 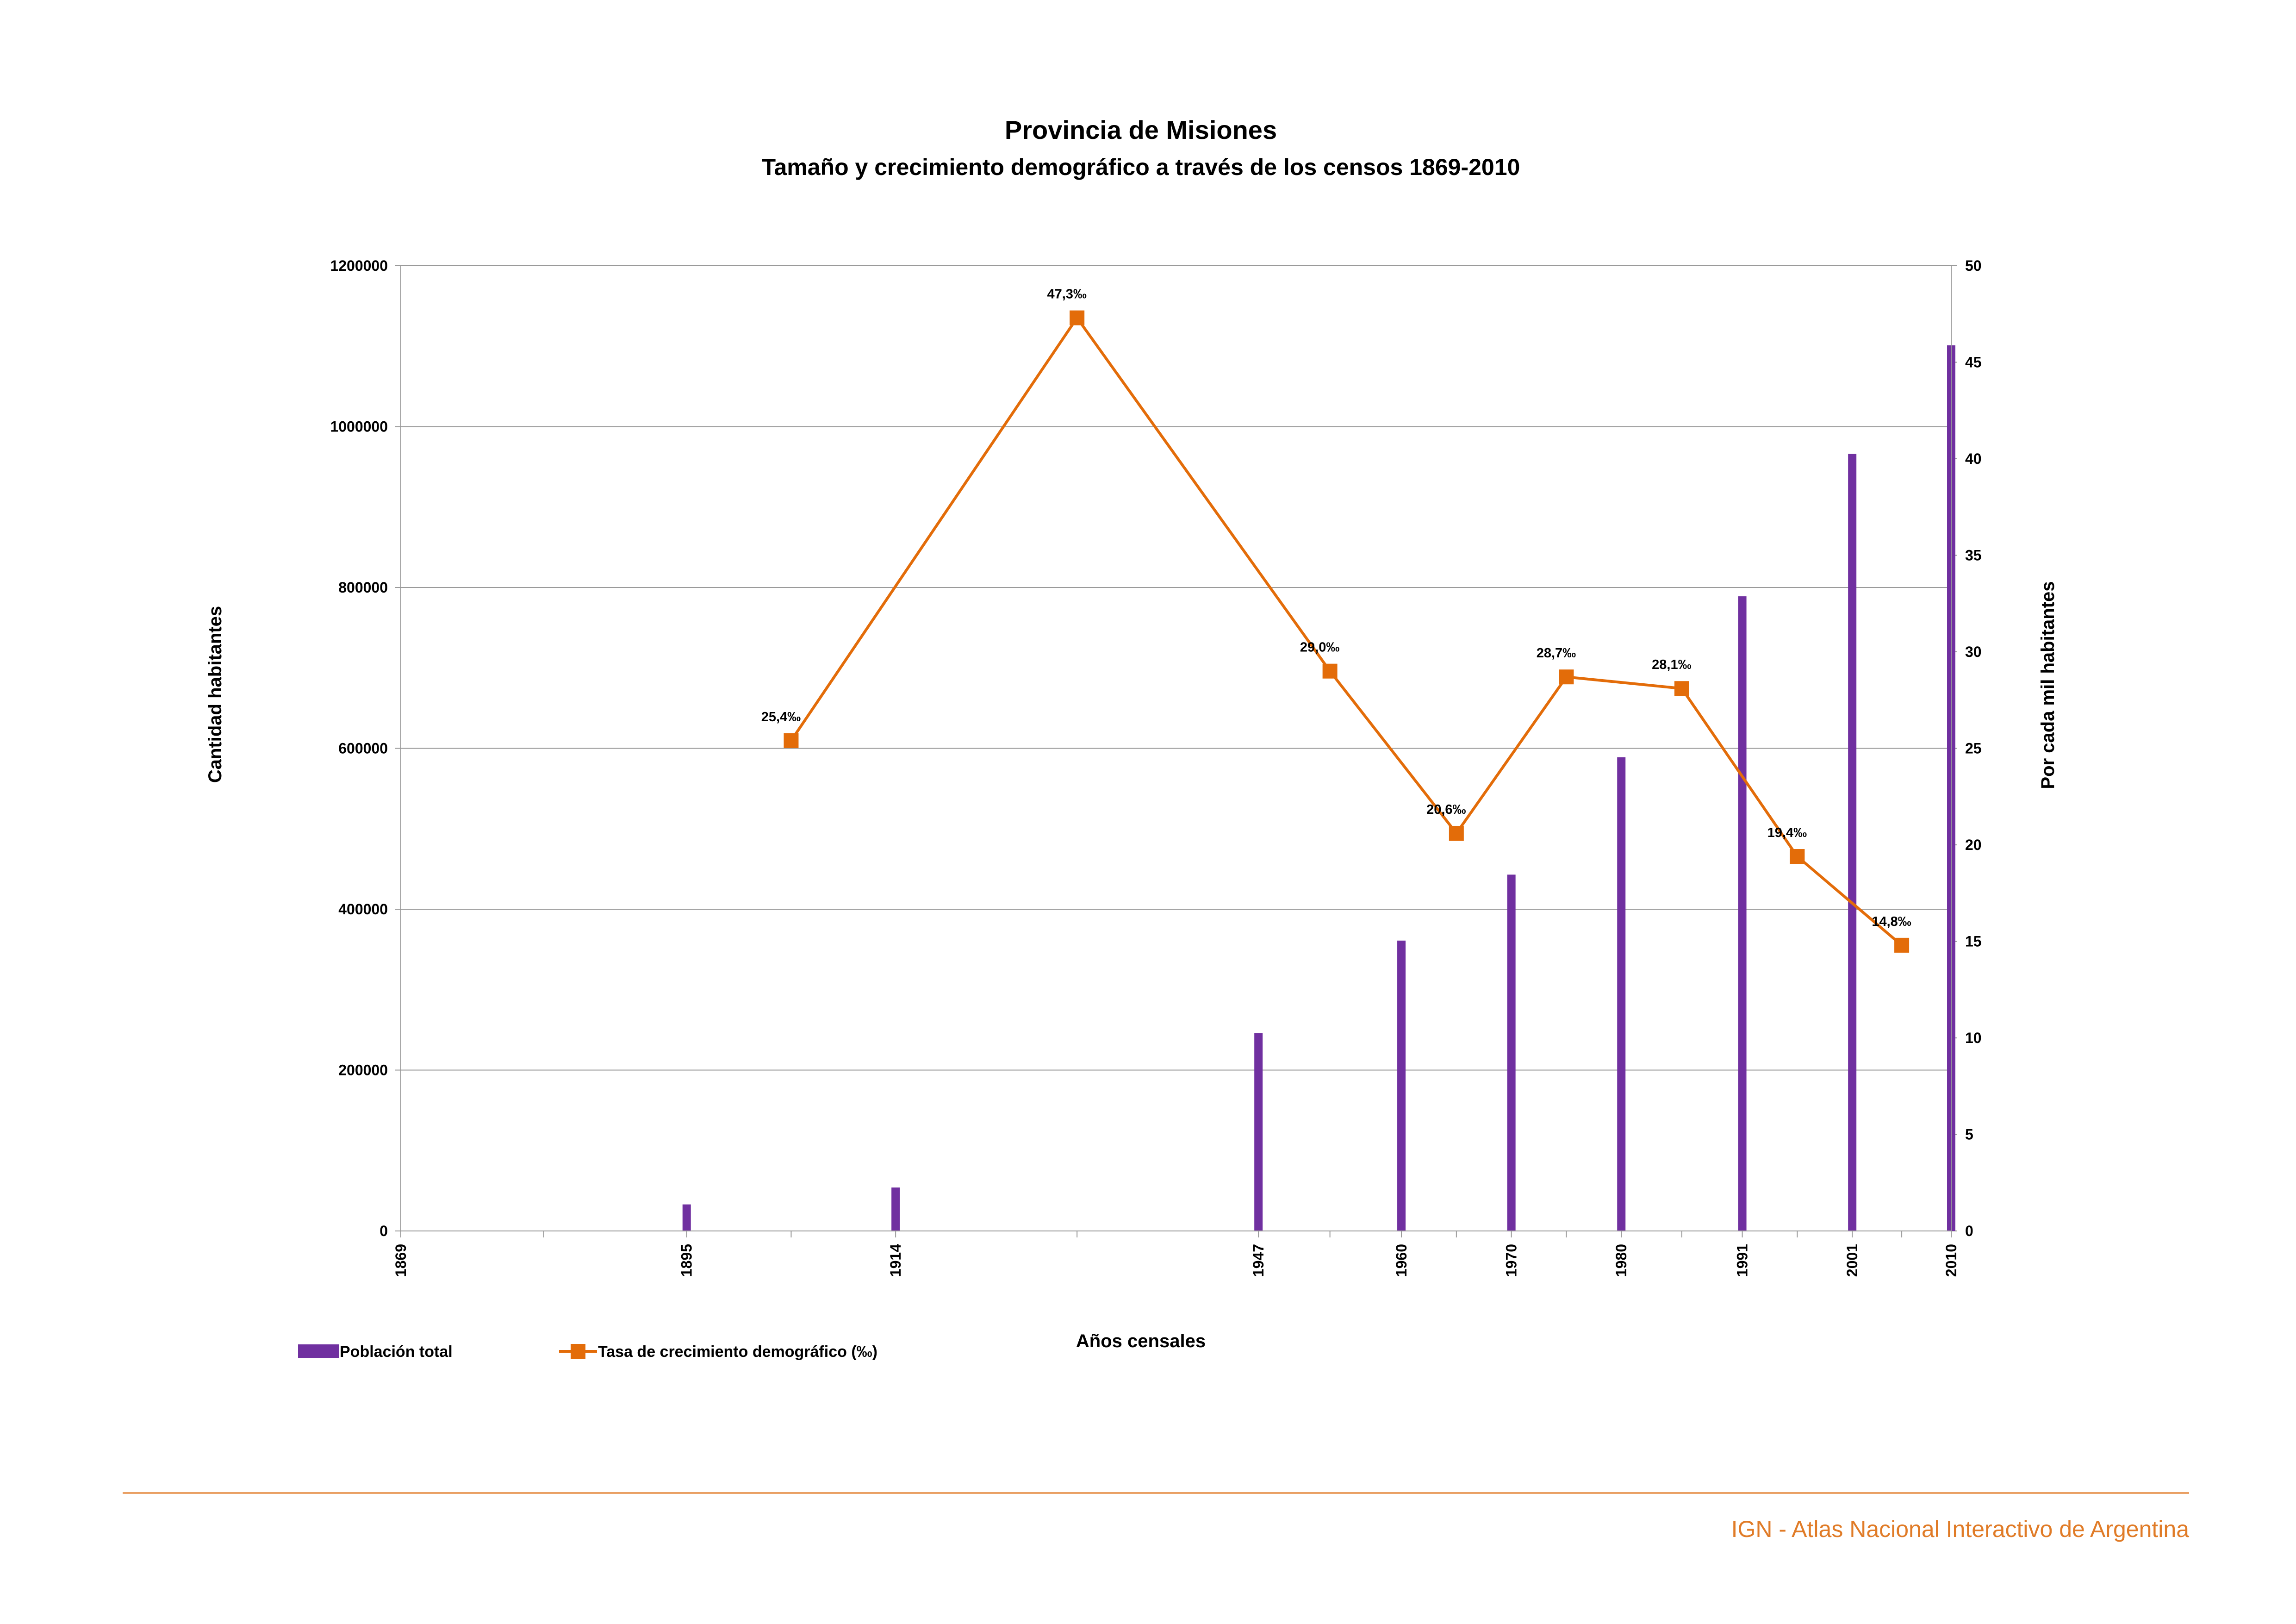 What do you see at coordinates (781, 717) in the screenshot?
I see `data-label: 25,4‰` at bounding box center [781, 717].